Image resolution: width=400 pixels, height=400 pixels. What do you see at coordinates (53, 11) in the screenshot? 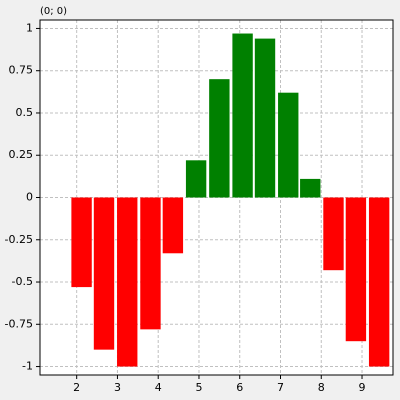
I see `annotation: (0; 0)` at bounding box center [53, 11].